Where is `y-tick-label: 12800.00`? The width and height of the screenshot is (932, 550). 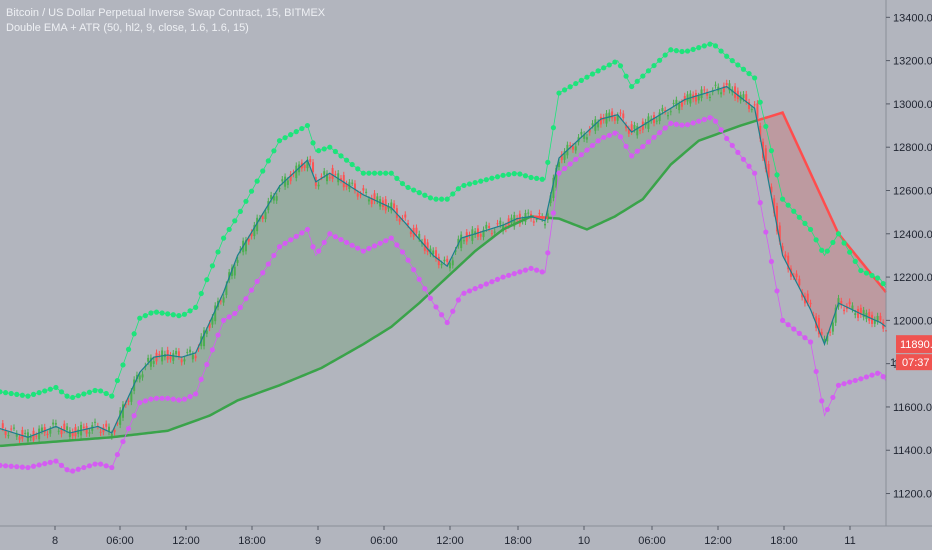 y-tick-label: 12800.00 is located at coordinates (912, 148).